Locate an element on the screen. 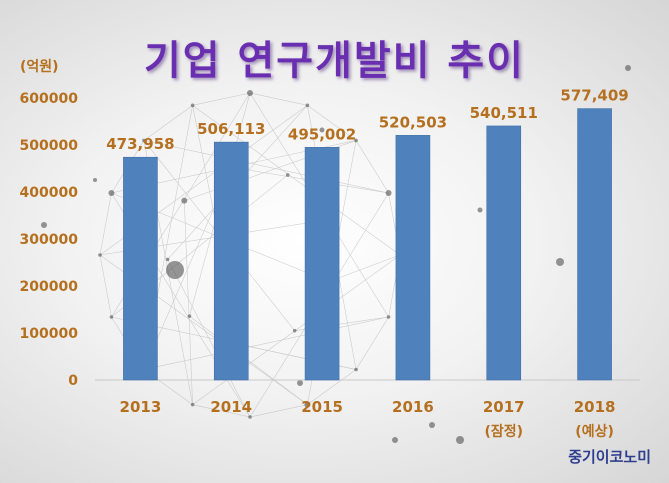 This screenshot has width=669, height=483. bar-2015 is located at coordinates (322, 264).